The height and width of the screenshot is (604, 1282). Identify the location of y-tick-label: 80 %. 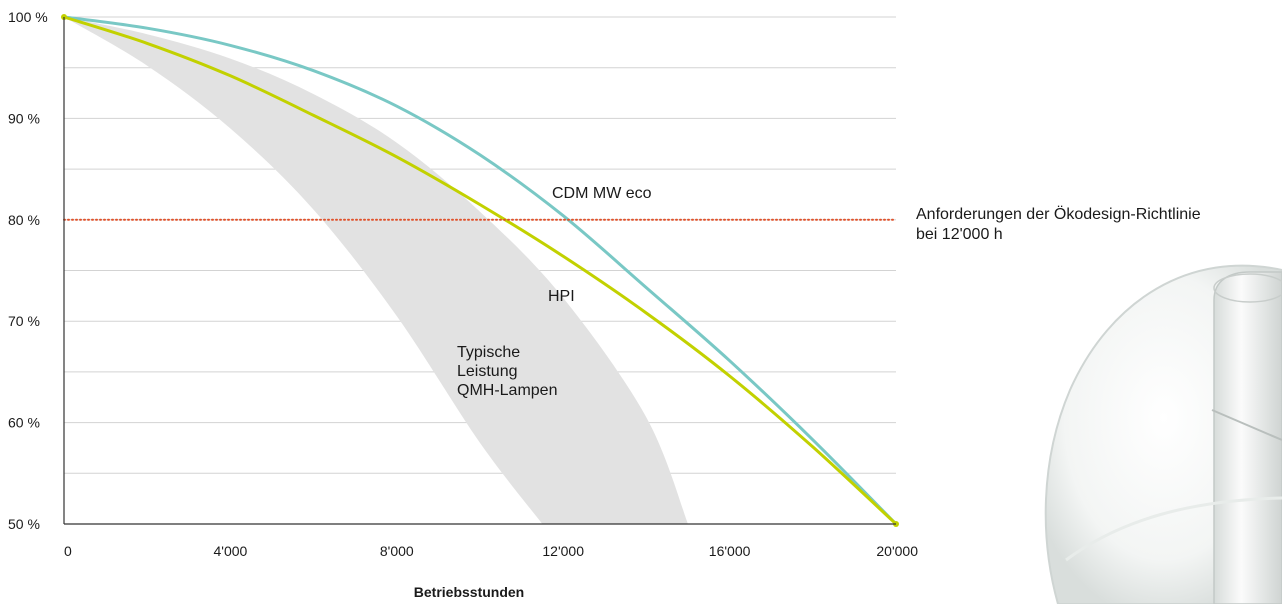
(24, 220).